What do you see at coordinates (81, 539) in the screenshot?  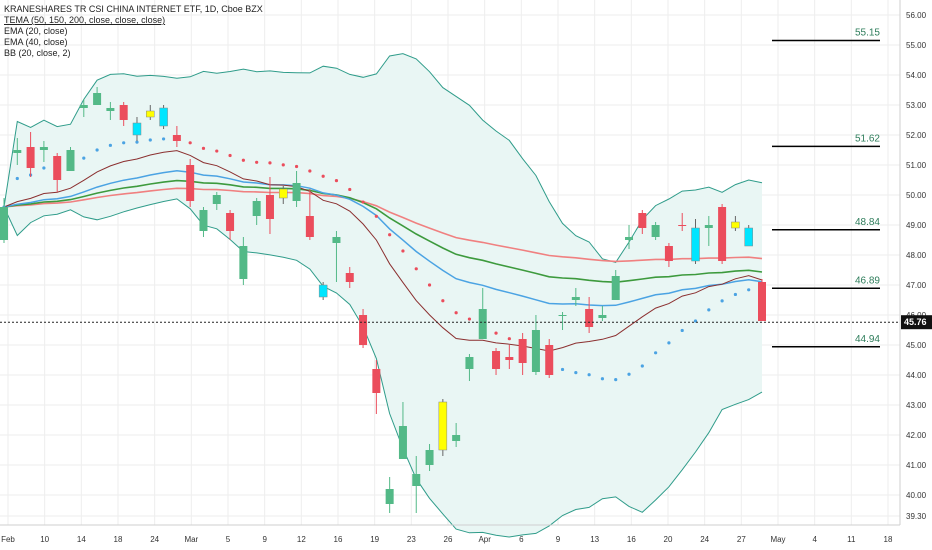 I see `x-tick-label: 14` at bounding box center [81, 539].